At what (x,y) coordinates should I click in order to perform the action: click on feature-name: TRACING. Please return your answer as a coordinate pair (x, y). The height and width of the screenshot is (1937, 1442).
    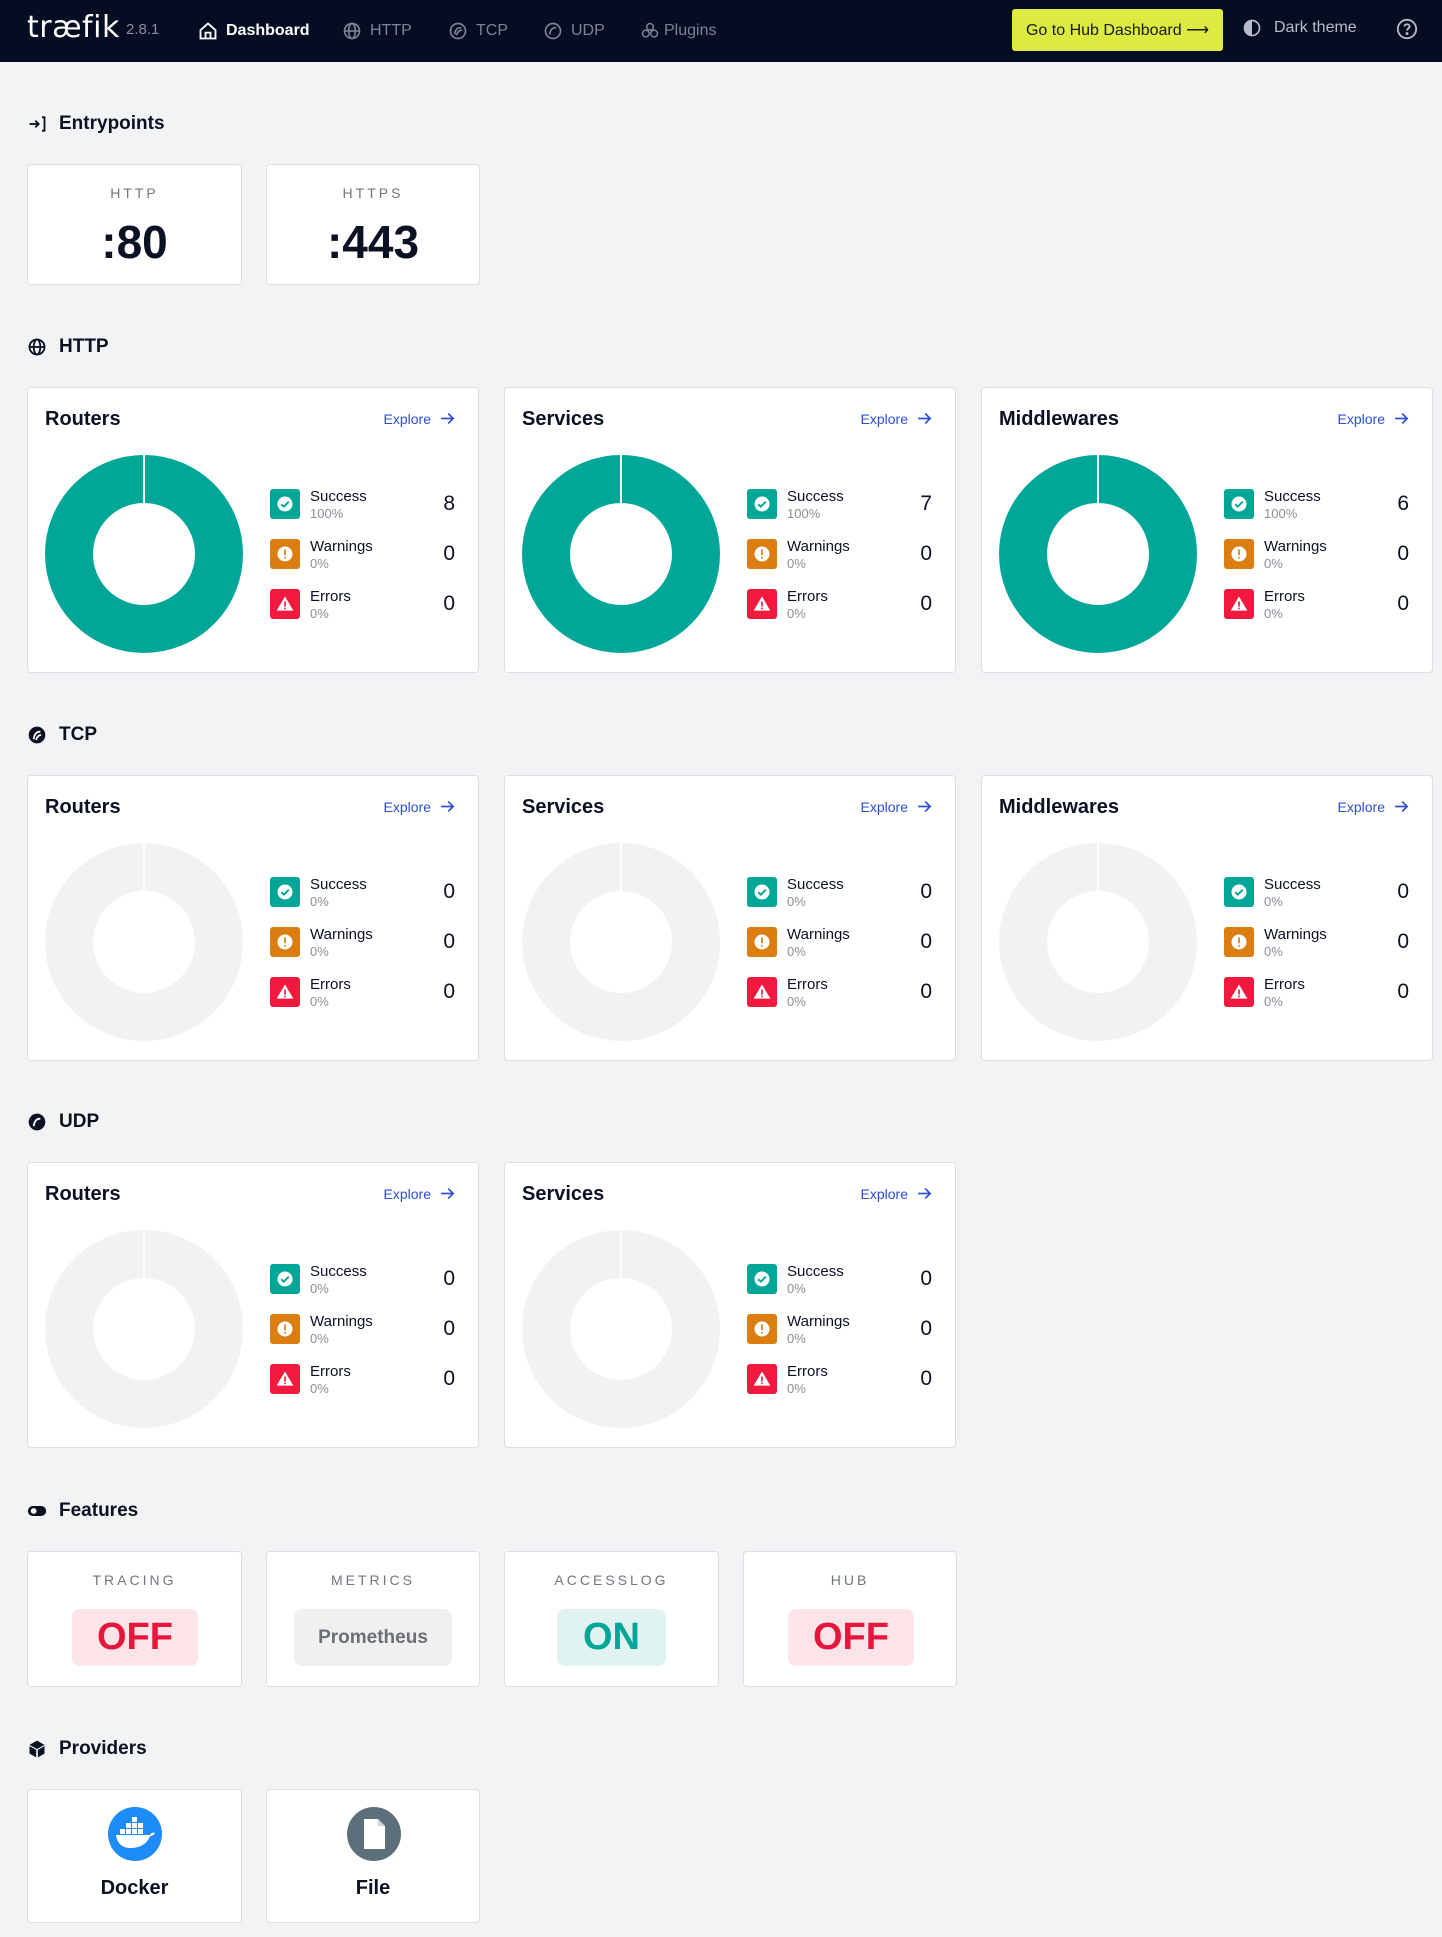
    Looking at the image, I should click on (134, 1580).